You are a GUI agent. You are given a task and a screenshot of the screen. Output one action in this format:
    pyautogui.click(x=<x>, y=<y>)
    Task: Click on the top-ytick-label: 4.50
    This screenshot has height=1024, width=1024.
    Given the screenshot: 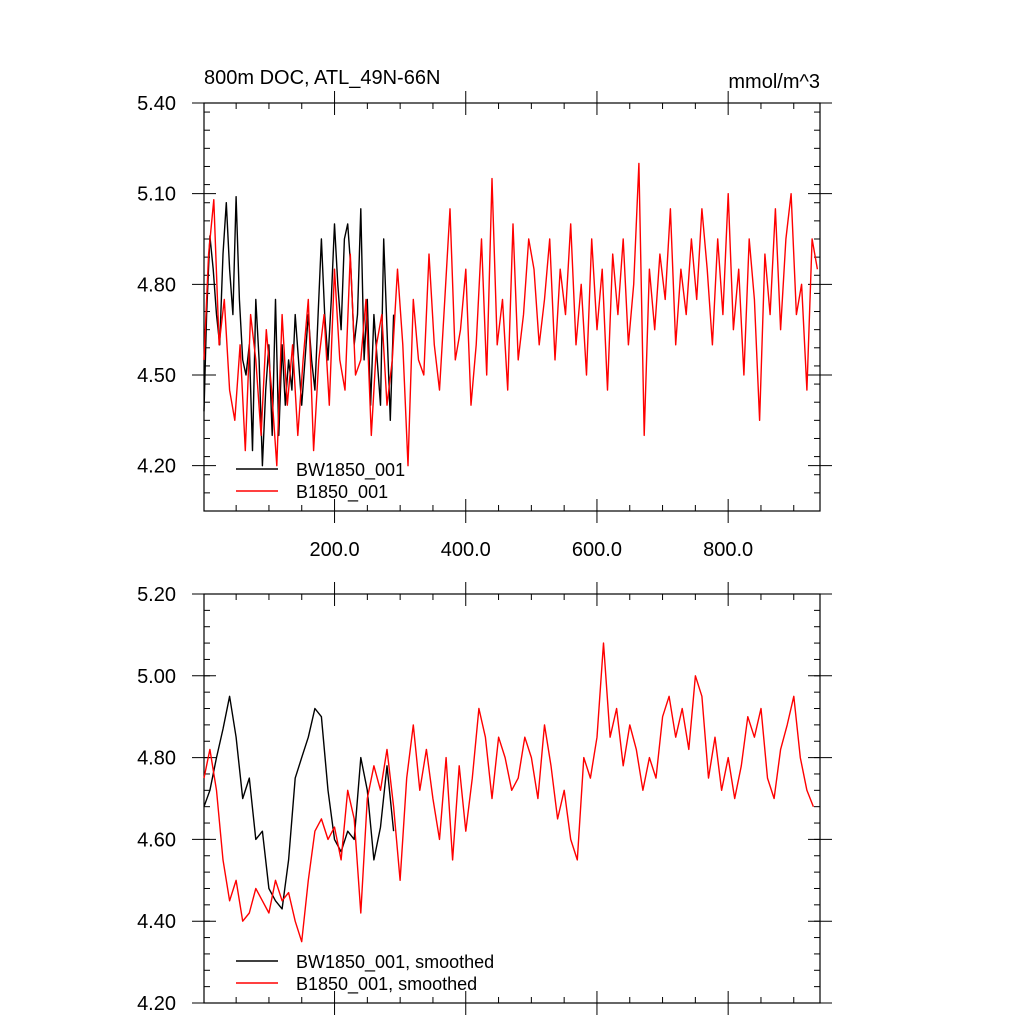 What is the action you would take?
    pyautogui.click(x=156, y=376)
    